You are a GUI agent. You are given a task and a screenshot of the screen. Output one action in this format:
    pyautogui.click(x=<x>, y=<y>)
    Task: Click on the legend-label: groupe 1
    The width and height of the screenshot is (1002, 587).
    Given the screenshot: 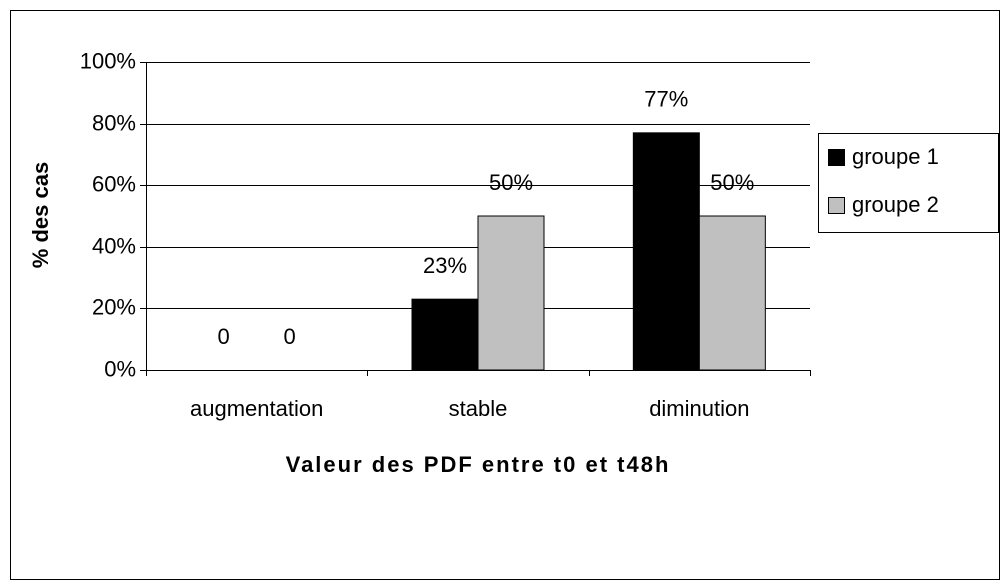 What is the action you would take?
    pyautogui.click(x=895, y=156)
    